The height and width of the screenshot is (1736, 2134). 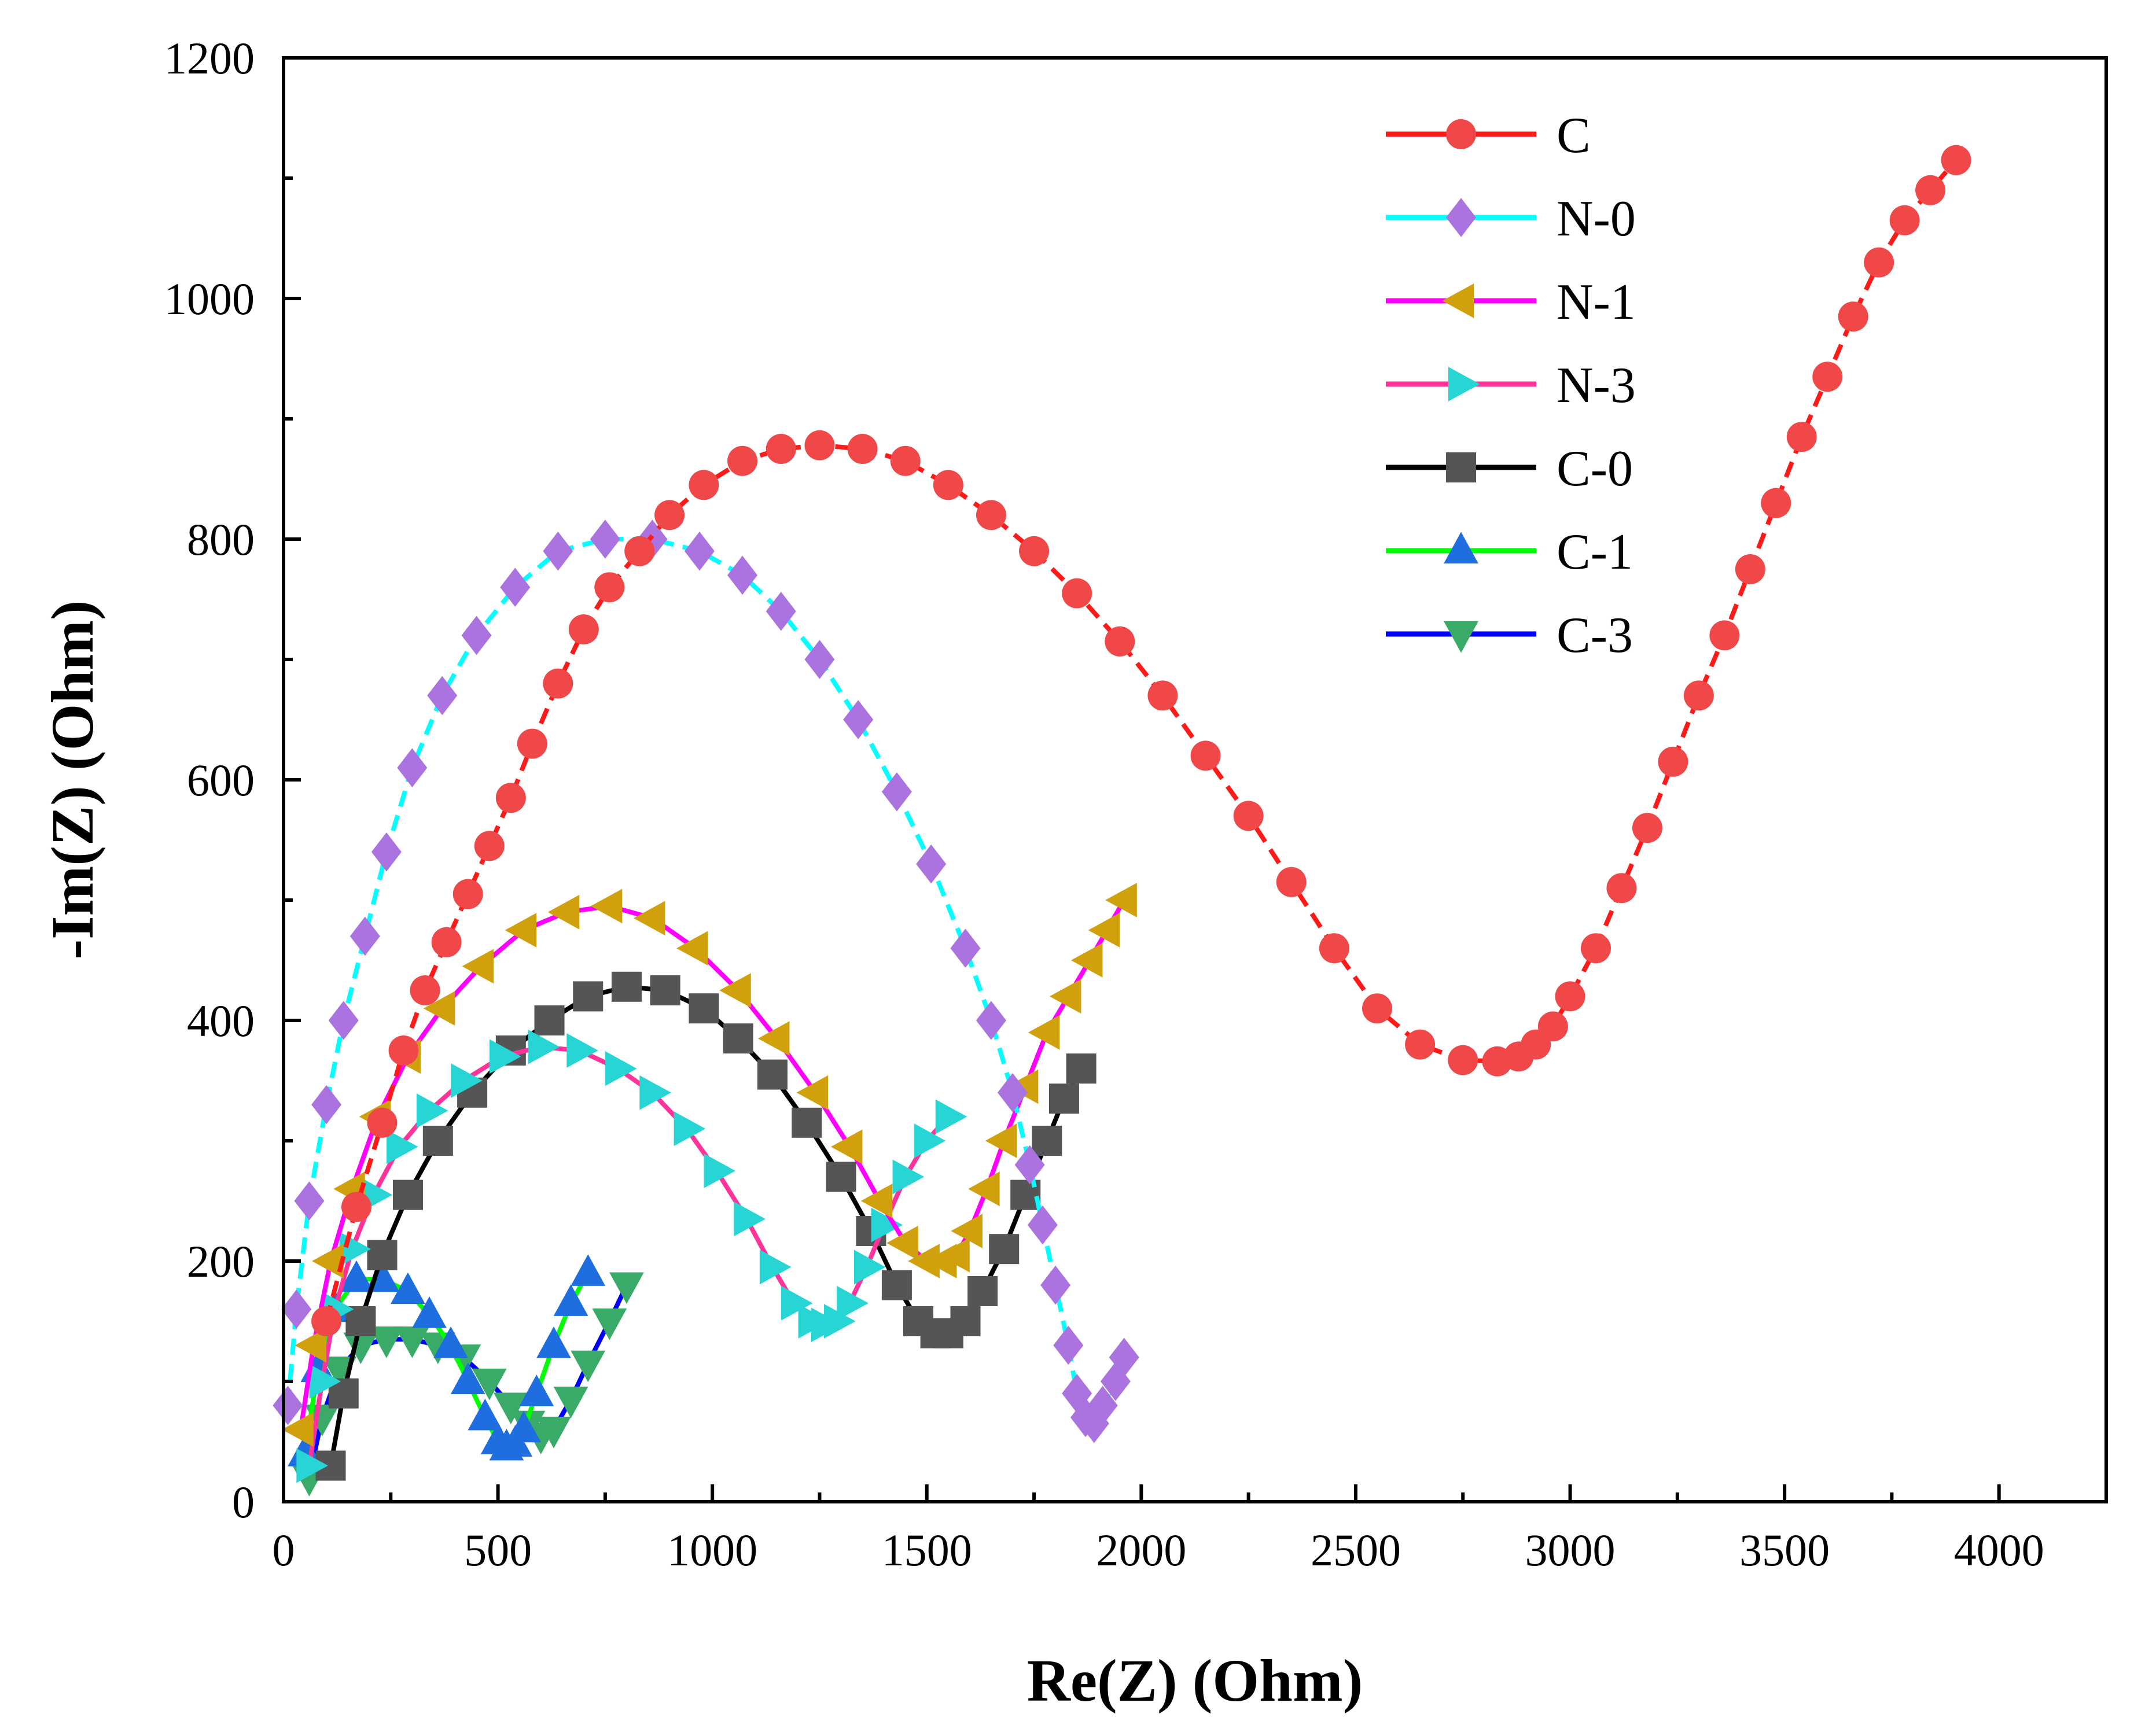 I want to click on legend-label: C-3, so click(x=1595, y=635).